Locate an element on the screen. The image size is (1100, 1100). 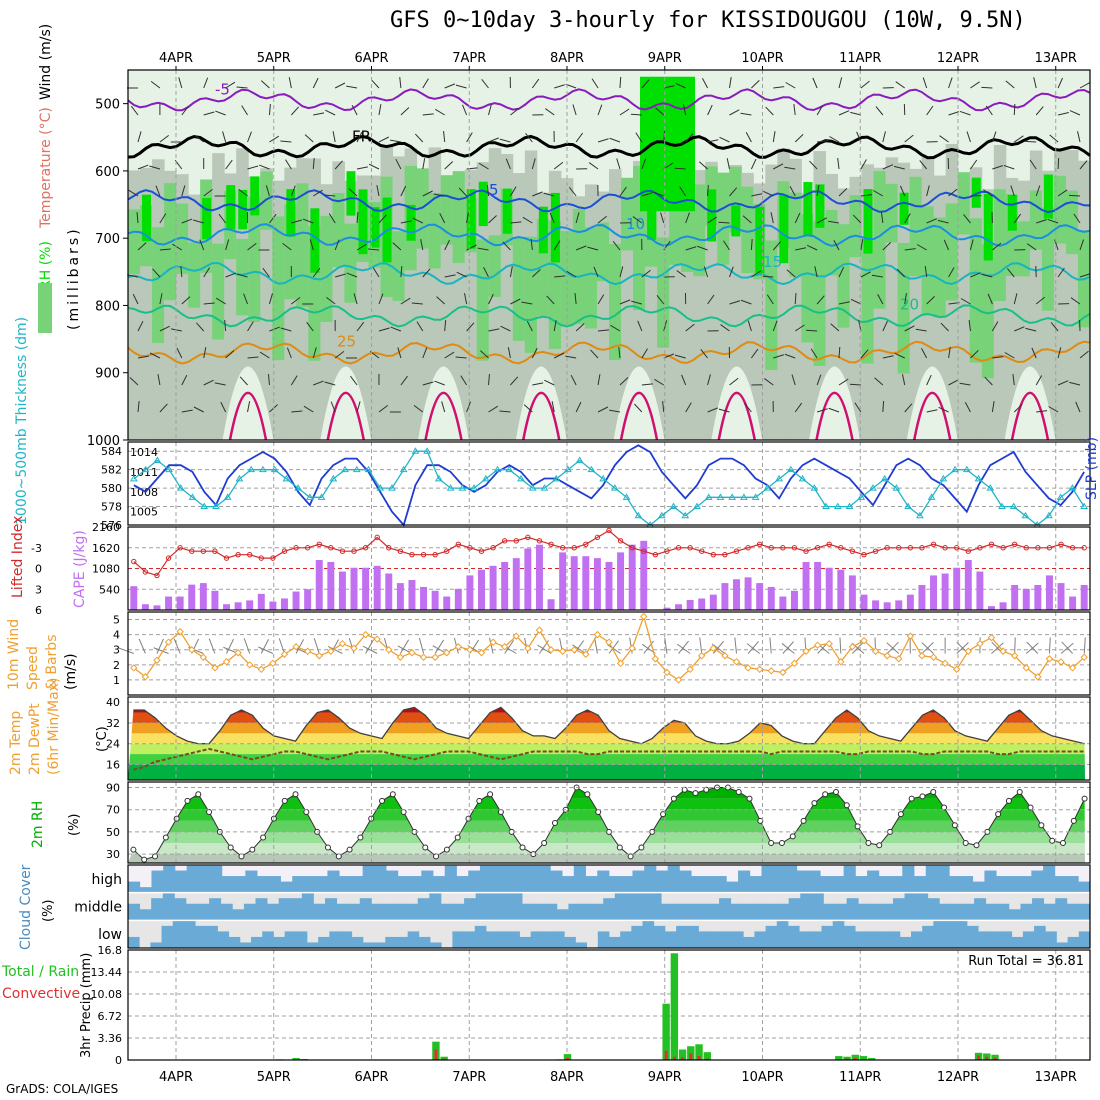
date-label-top: 13APR is located at coordinates (1056, 58).